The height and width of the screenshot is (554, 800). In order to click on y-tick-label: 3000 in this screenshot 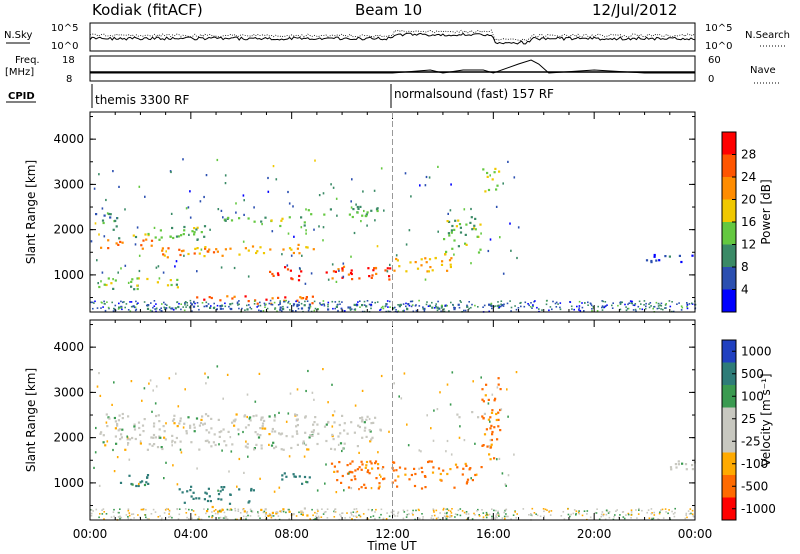, I will do `click(68, 184)`.